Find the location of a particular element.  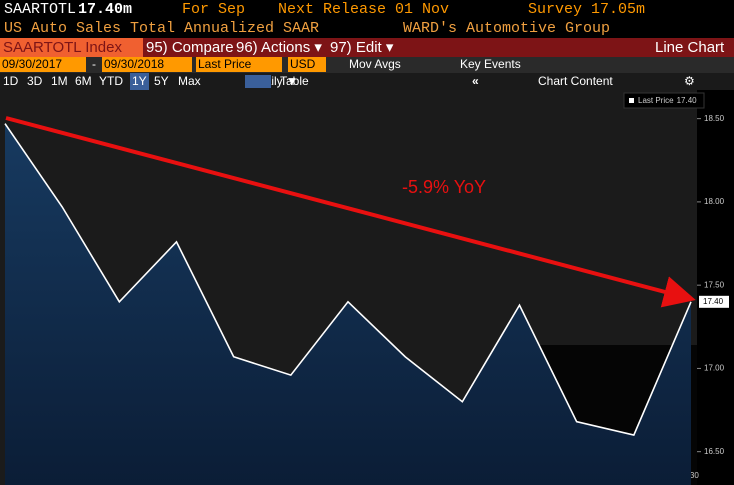

security-field: SAARTOTL Index is located at coordinates (71, 47).